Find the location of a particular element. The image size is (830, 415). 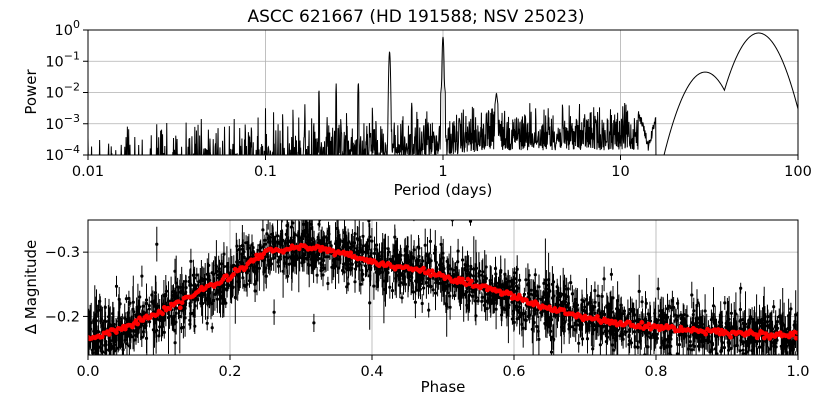

periodogram-x-label: Period (days) is located at coordinates (443, 190).